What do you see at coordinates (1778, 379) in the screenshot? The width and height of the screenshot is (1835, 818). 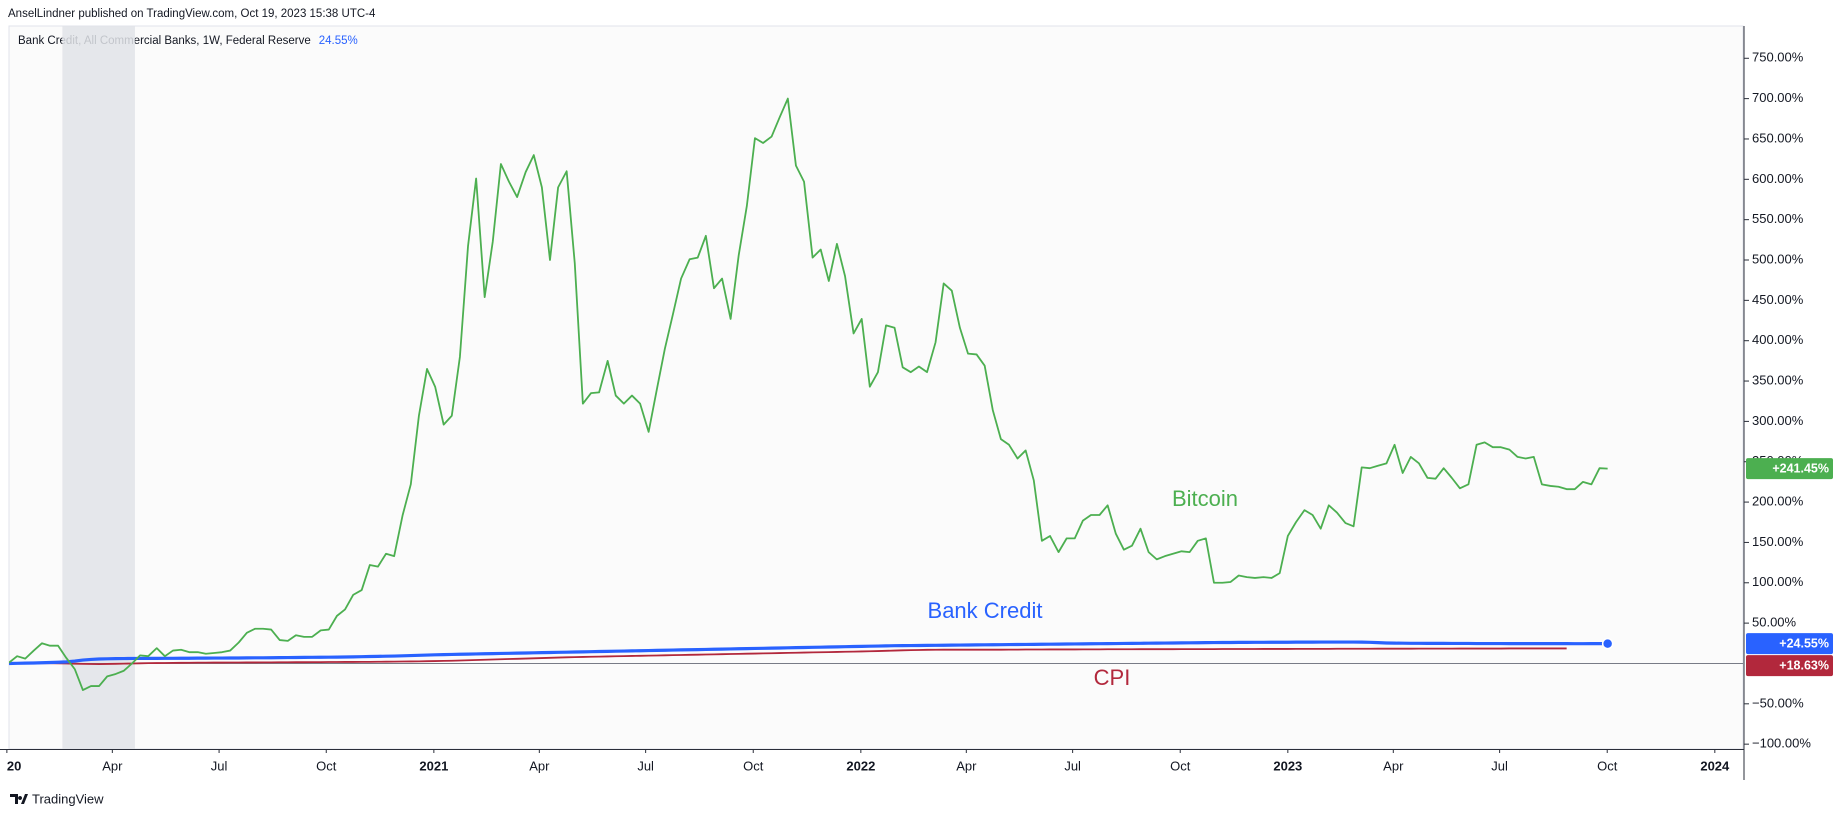 I see `y-tick-label: 350.00%` at bounding box center [1778, 379].